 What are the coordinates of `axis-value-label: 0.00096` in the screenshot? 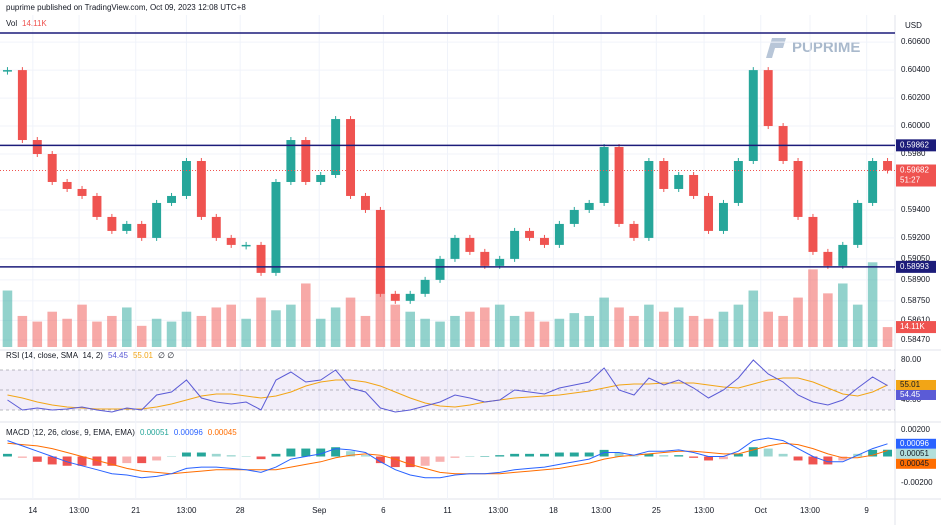 It's located at (914, 443).